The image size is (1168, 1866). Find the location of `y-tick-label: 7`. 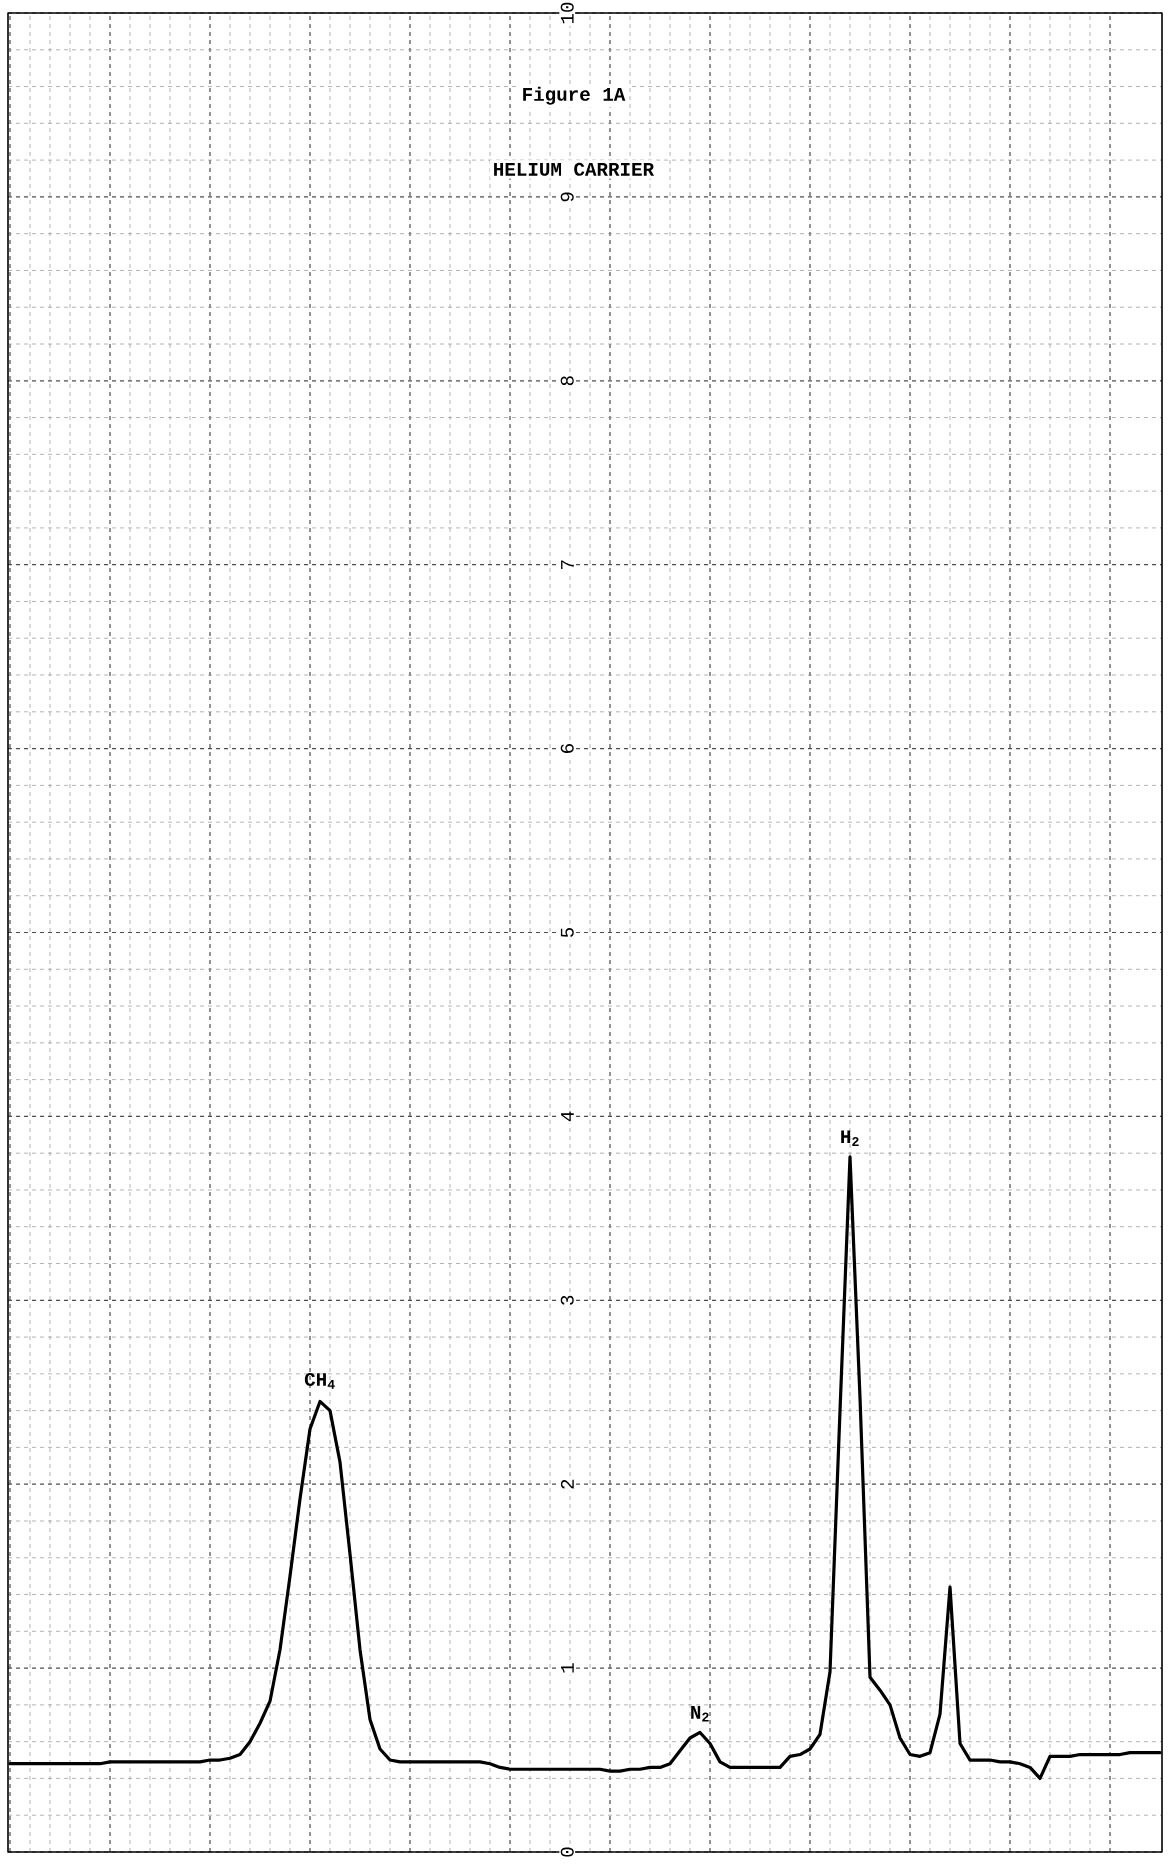

y-tick-label: 7 is located at coordinates (567, 564).